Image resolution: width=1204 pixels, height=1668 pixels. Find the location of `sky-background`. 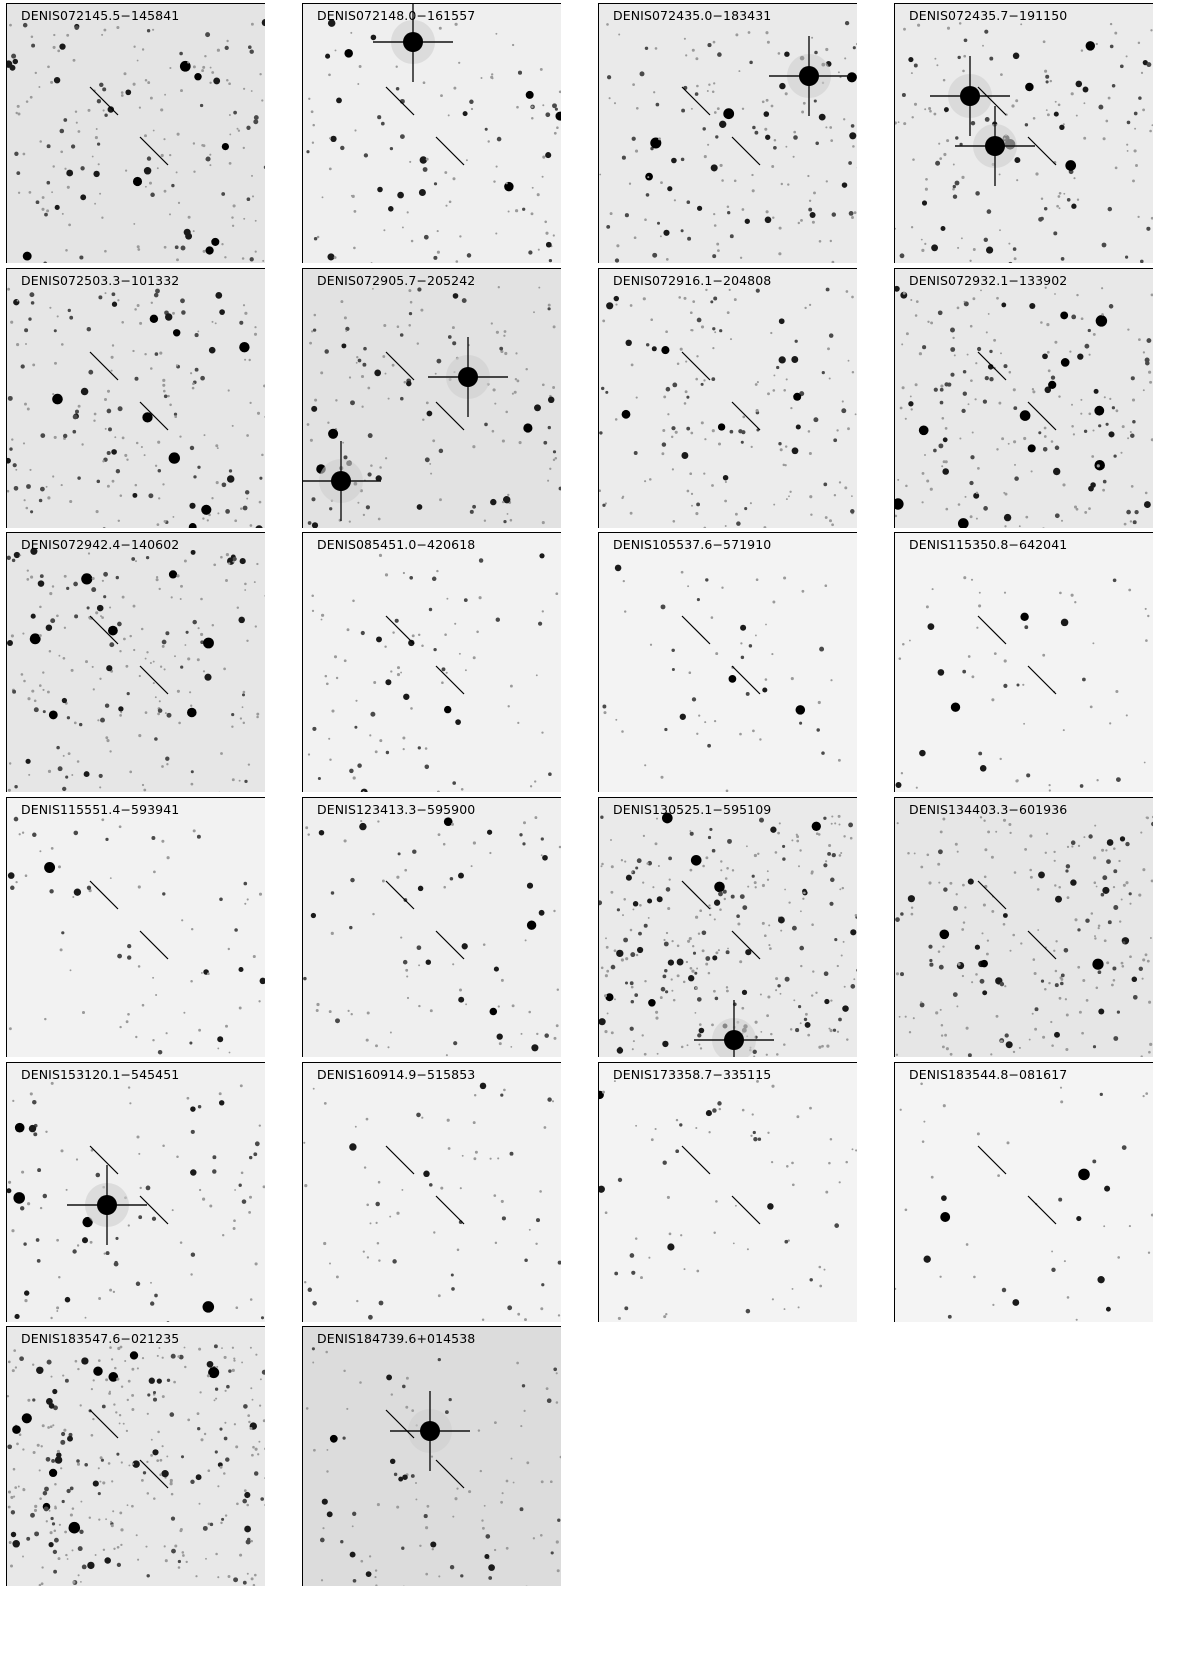

sky-background is located at coordinates (432, 927).